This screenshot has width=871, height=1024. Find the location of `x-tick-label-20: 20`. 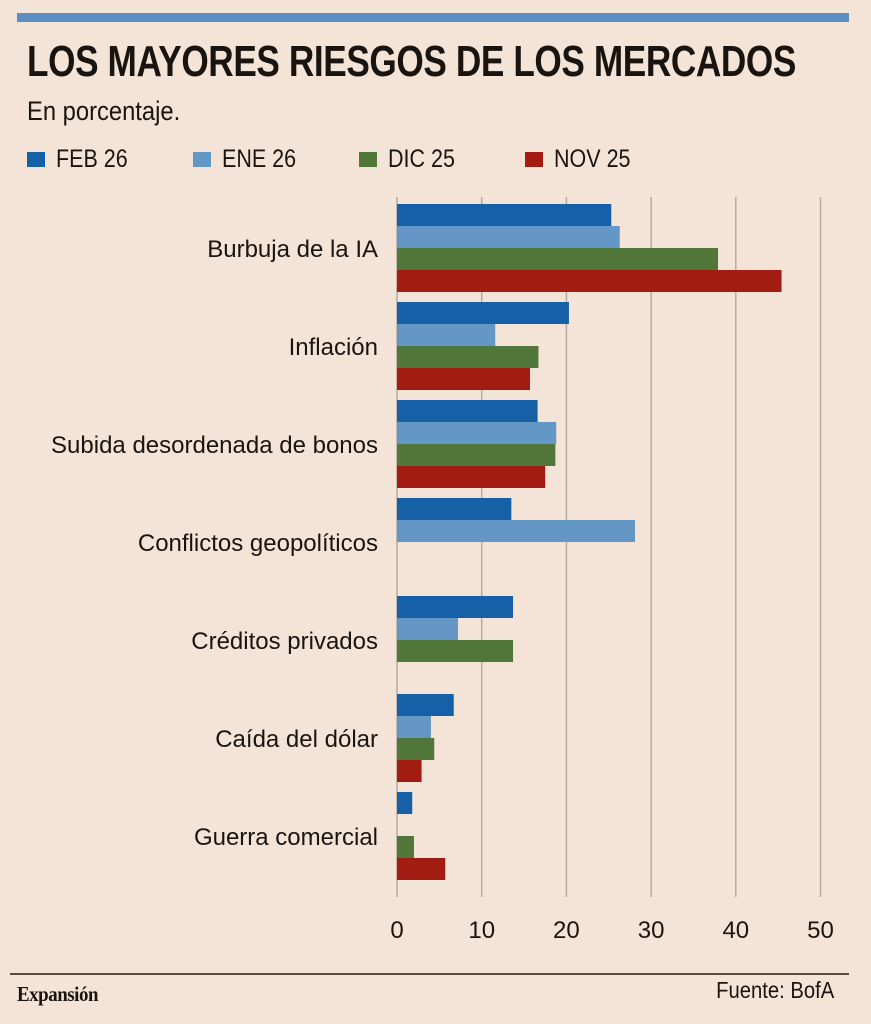

x-tick-label-20: 20 is located at coordinates (566, 930).